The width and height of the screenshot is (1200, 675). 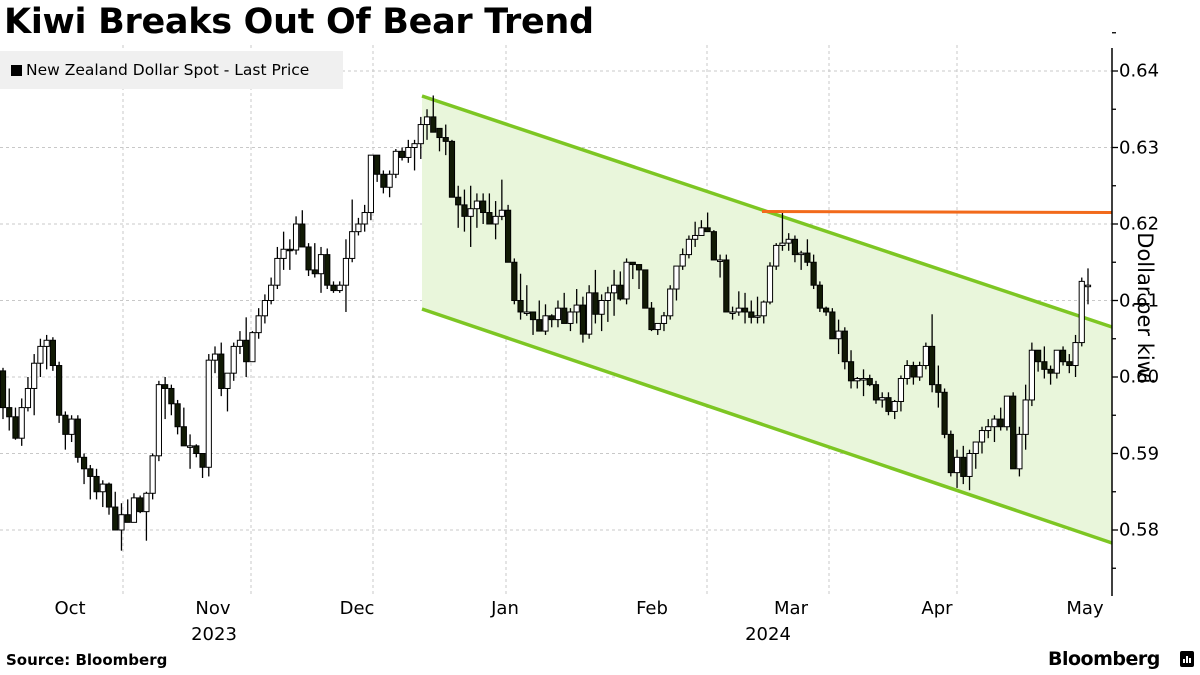 What do you see at coordinates (652, 608) in the screenshot?
I see `x-tick-label: Feb` at bounding box center [652, 608].